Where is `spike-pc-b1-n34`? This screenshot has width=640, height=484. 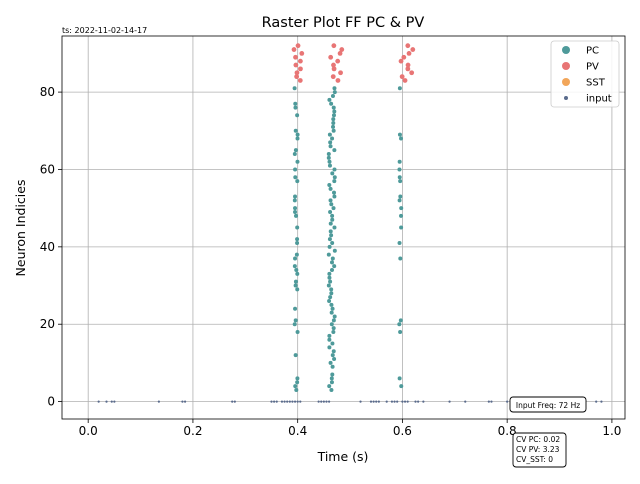 spike-pc-b1-n34 is located at coordinates (332, 270).